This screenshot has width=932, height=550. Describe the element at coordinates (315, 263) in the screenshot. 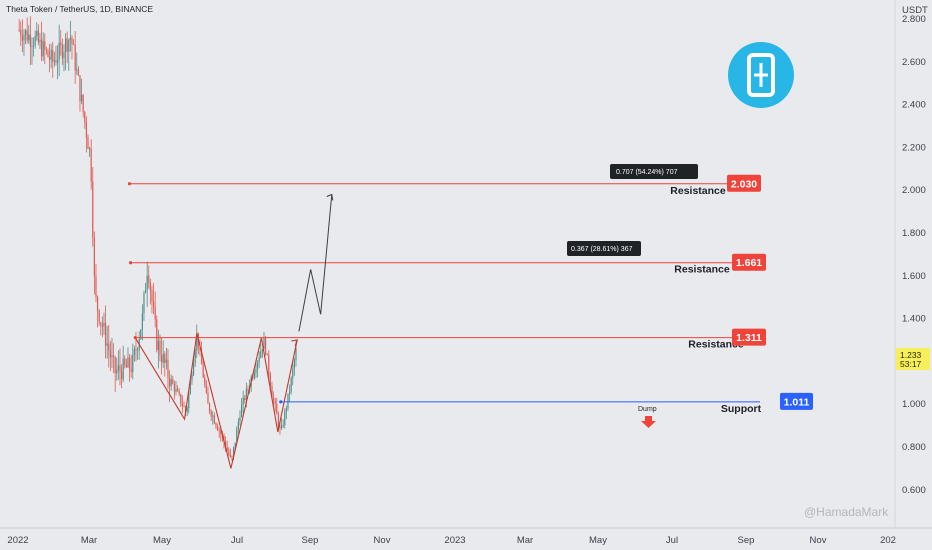

I see `projection-line` at that location.